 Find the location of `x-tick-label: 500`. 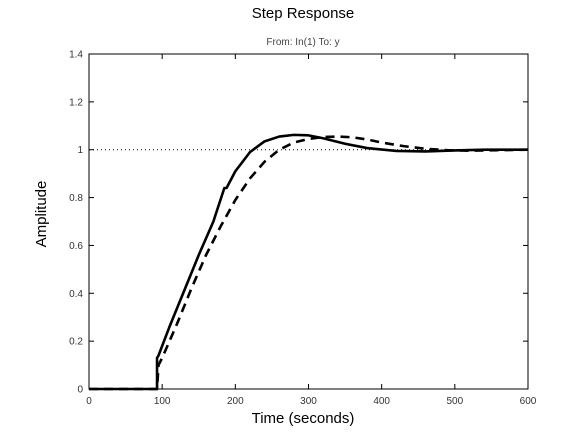

x-tick-label: 500 is located at coordinates (454, 401).